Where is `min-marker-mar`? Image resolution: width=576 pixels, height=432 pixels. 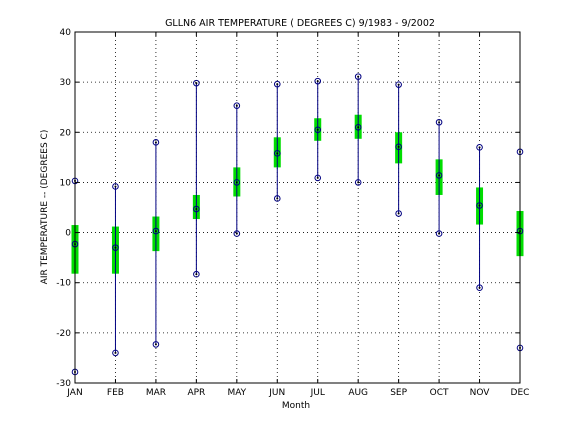 min-marker-mar is located at coordinates (156, 344).